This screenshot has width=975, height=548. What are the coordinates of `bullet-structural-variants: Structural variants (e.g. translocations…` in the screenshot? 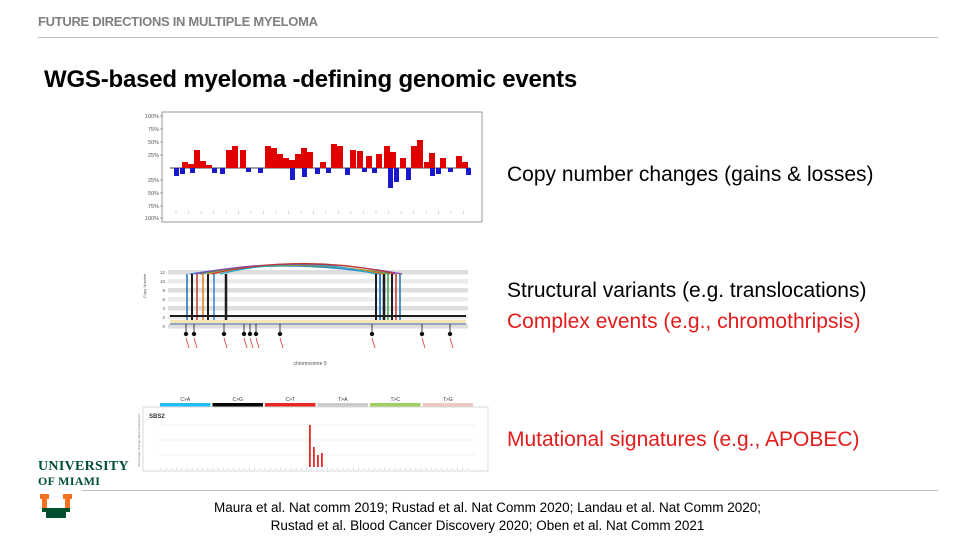 It's located at (687, 290).